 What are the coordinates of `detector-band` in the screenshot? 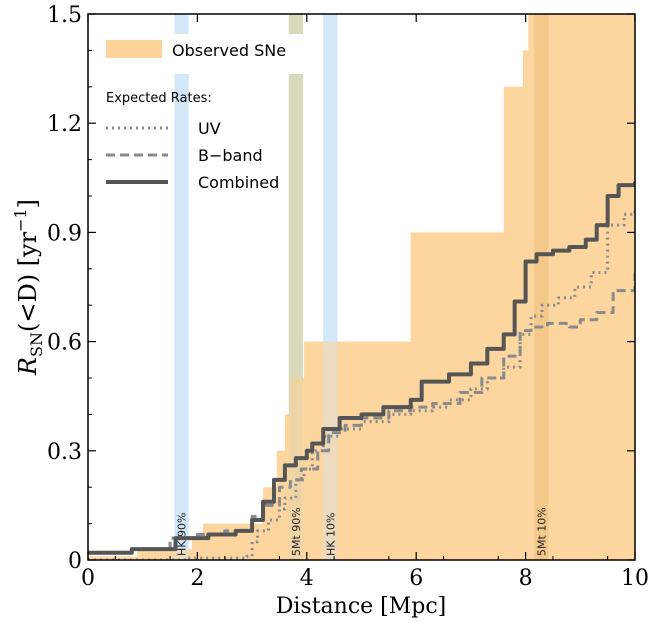 It's located at (181, 287).